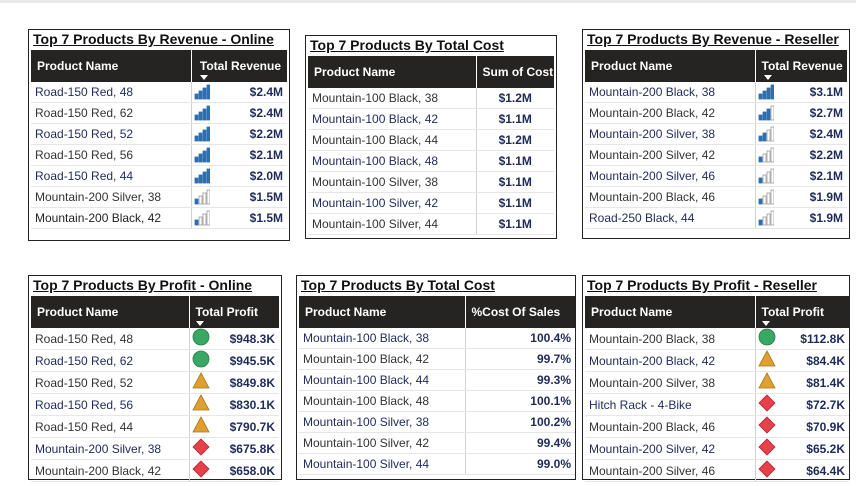  I want to click on table-row: Mountain-200 Silver, 38 $1.5M, so click(159, 197).